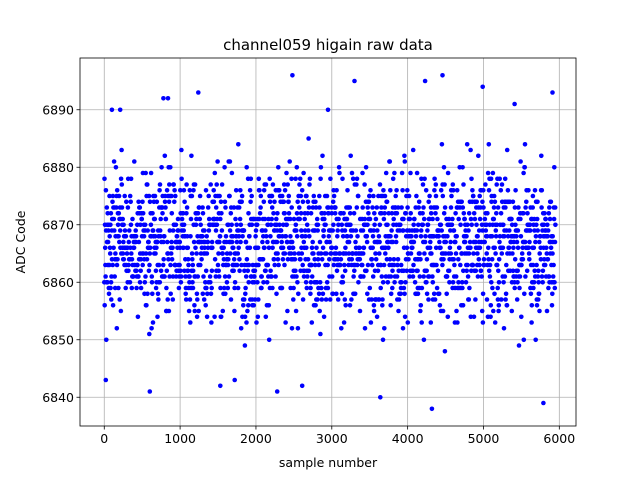 This screenshot has height=485, width=640. I want to click on y-tick-label: 6870, so click(58, 224).